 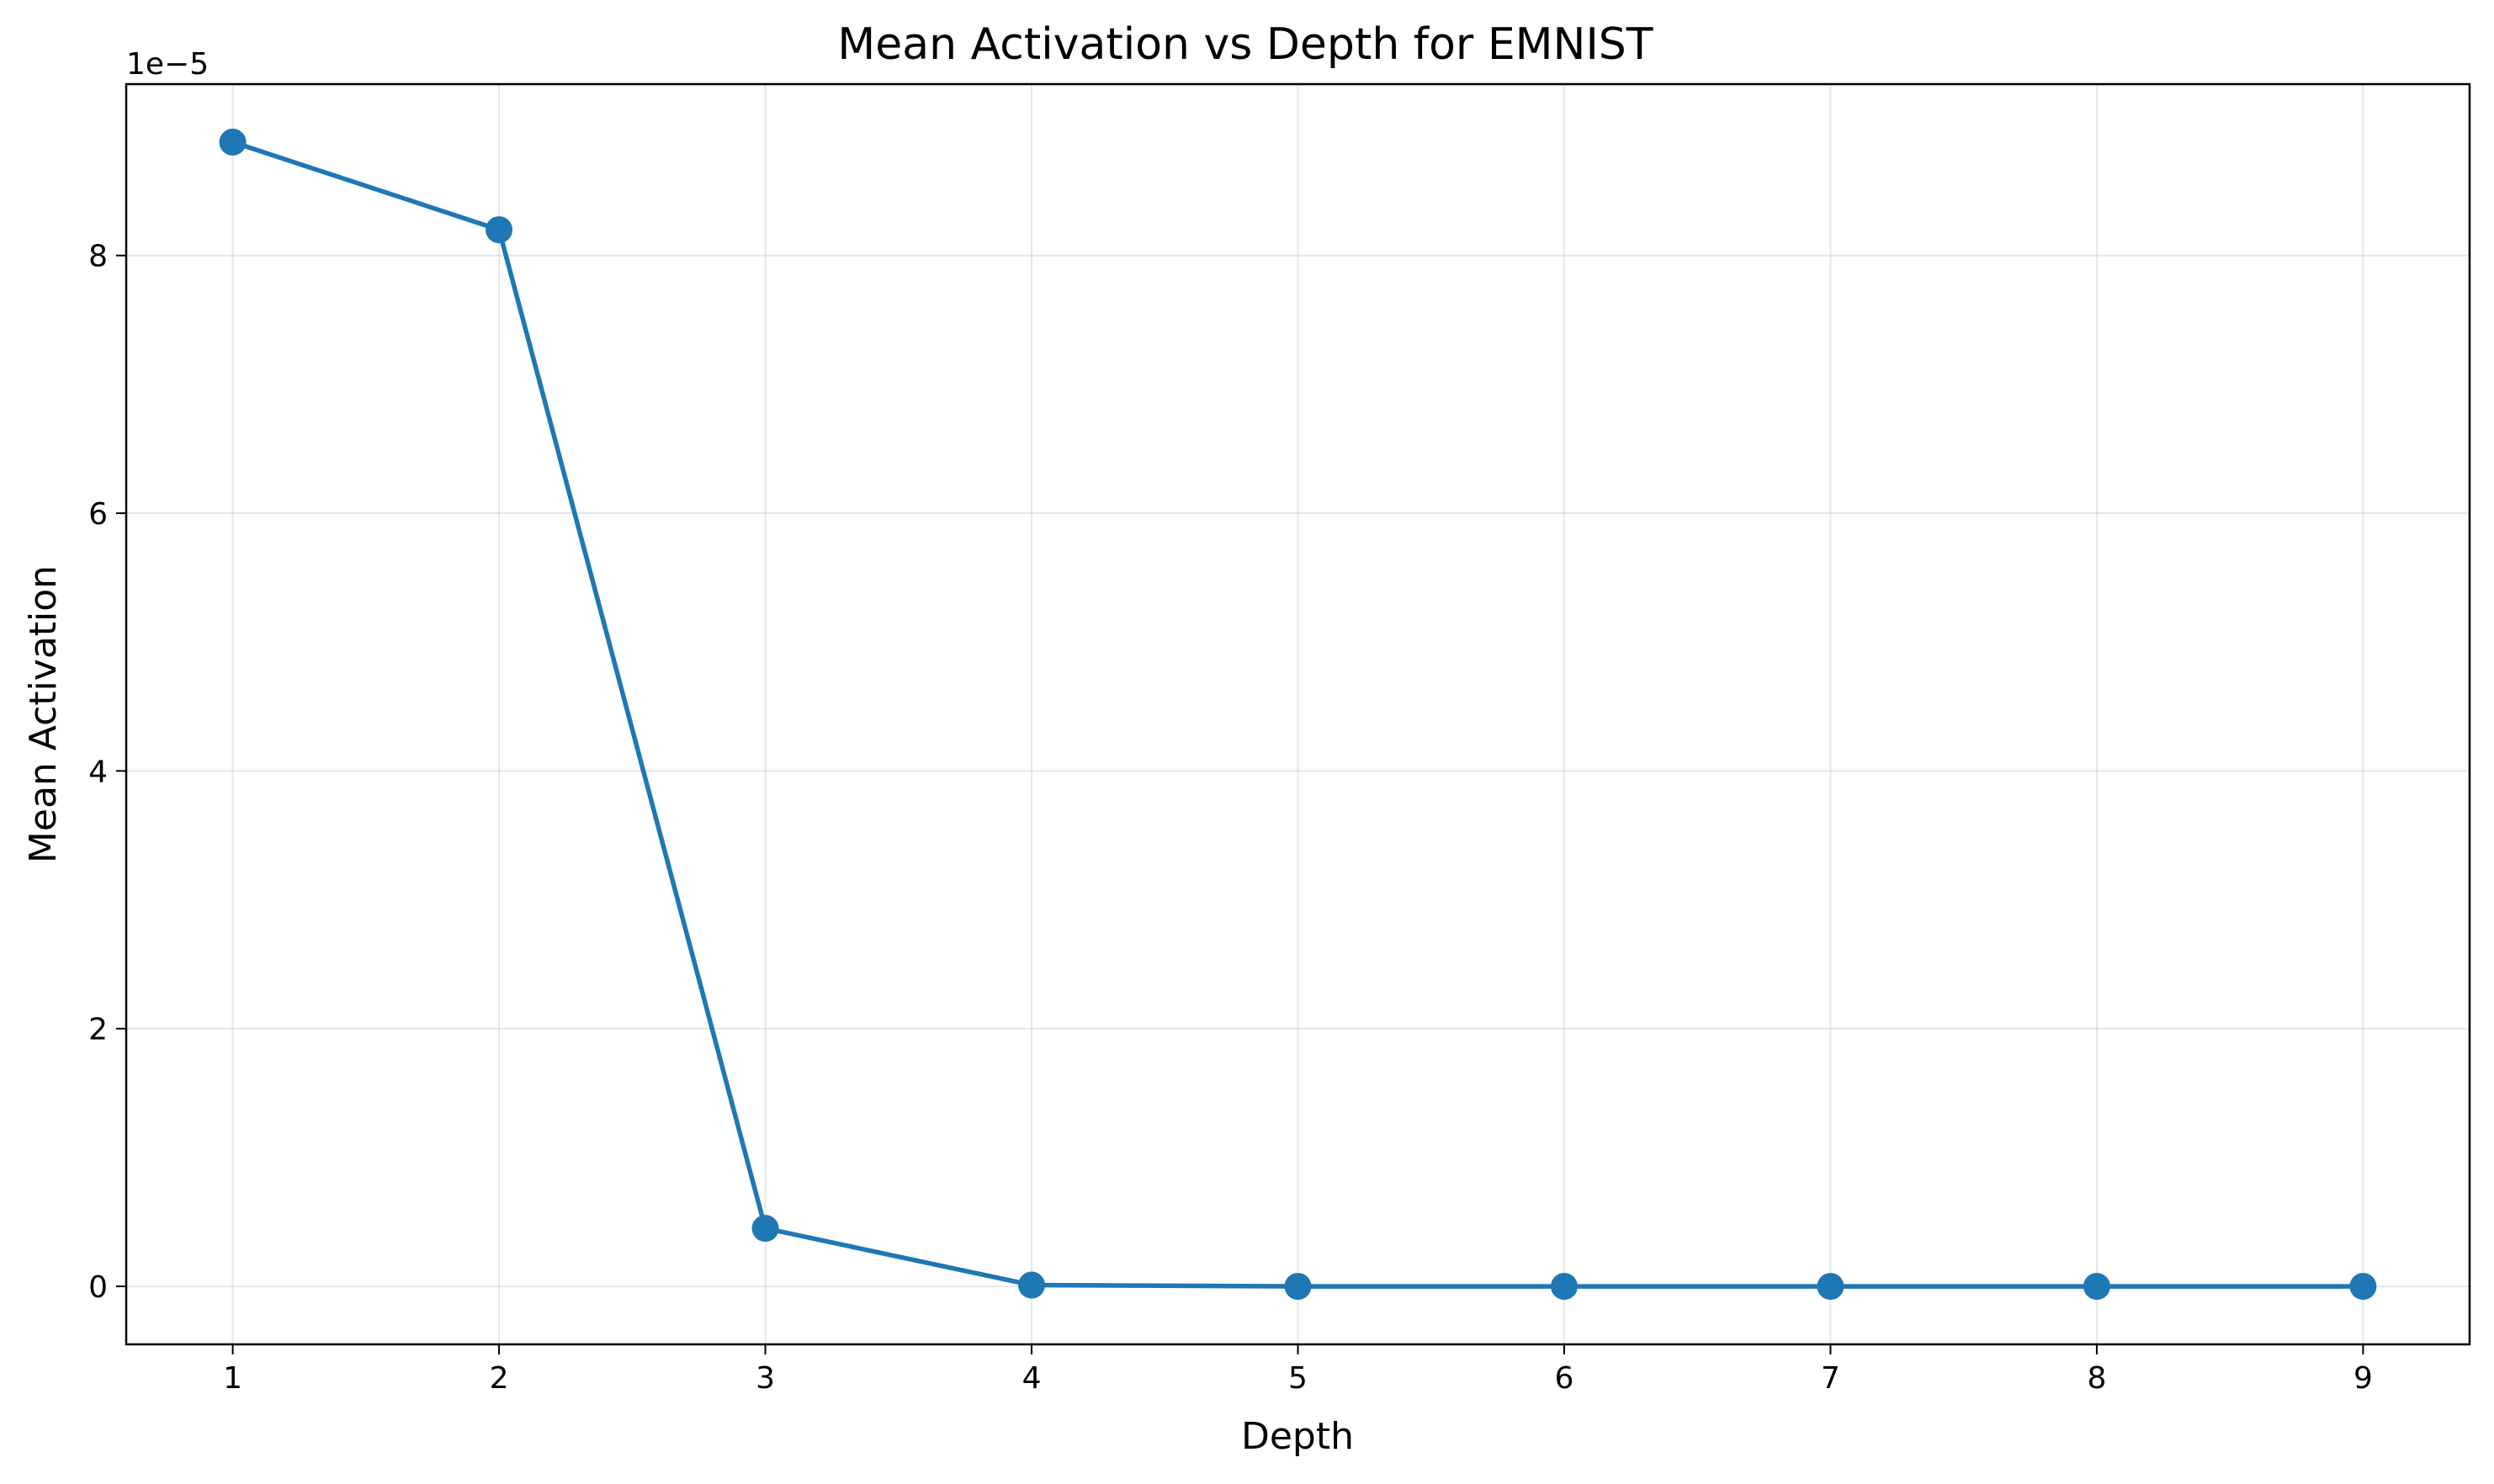 I want to click on x-tick: 2, so click(x=500, y=1370).